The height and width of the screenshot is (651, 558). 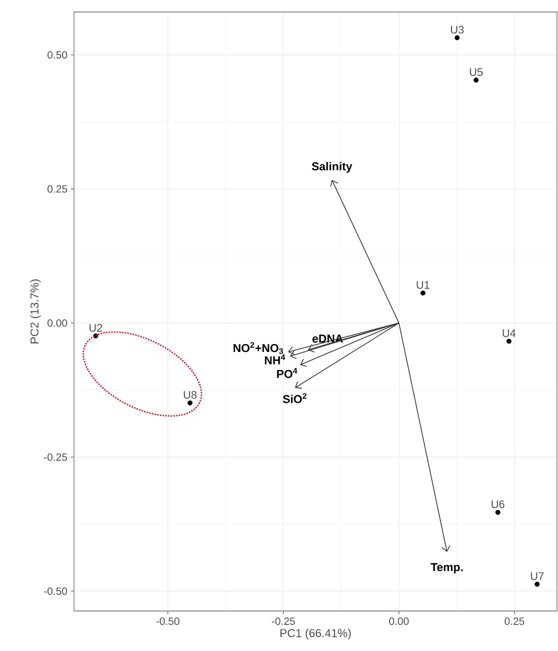 What do you see at coordinates (446, 568) in the screenshot?
I see `annotation: Temp.` at bounding box center [446, 568].